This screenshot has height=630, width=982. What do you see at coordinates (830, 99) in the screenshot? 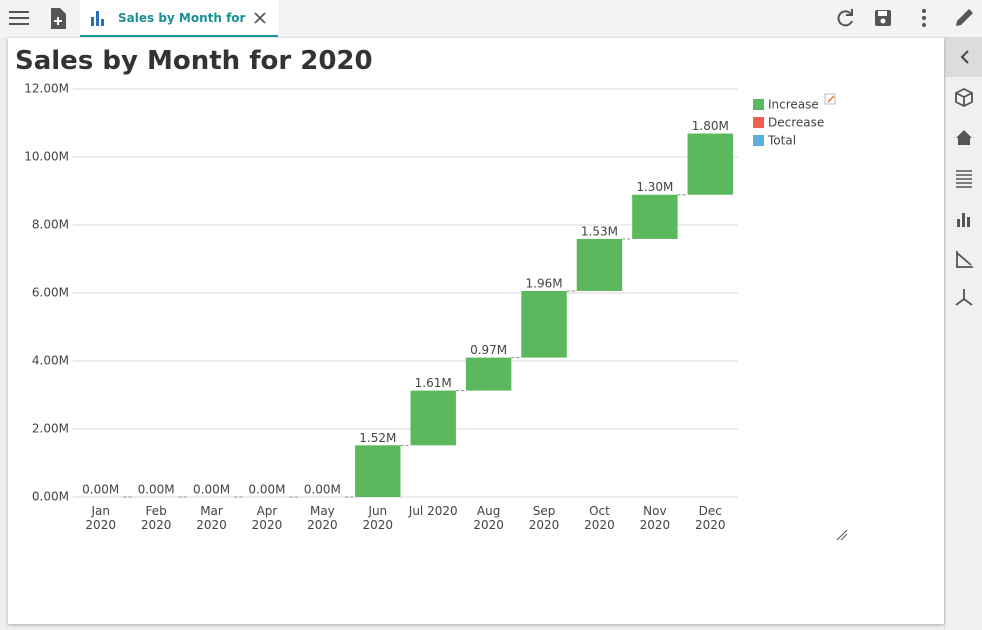
I see `legend-edit-icon` at bounding box center [830, 99].